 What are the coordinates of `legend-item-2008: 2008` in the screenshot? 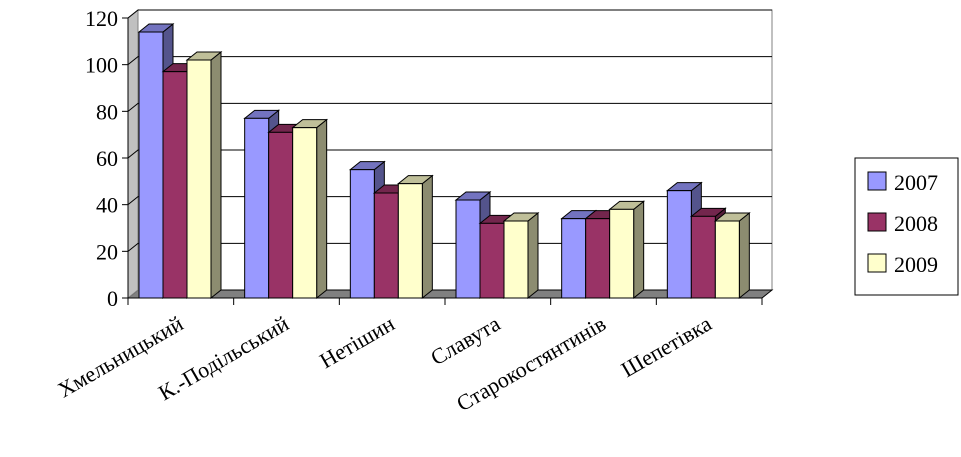 It's located at (902, 223).